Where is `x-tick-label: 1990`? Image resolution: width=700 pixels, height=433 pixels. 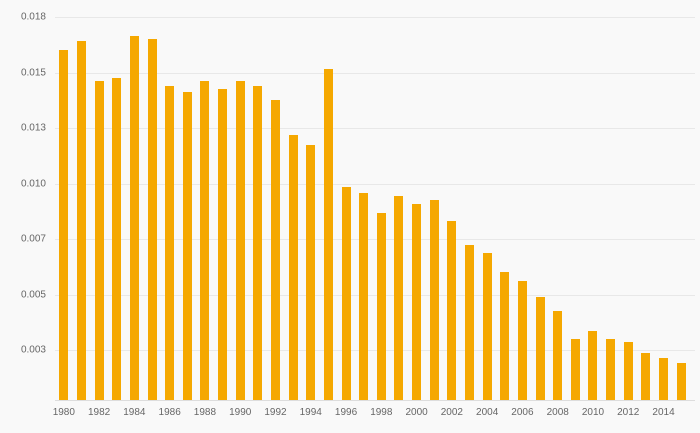
x-tick-label: 1990 is located at coordinates (240, 412).